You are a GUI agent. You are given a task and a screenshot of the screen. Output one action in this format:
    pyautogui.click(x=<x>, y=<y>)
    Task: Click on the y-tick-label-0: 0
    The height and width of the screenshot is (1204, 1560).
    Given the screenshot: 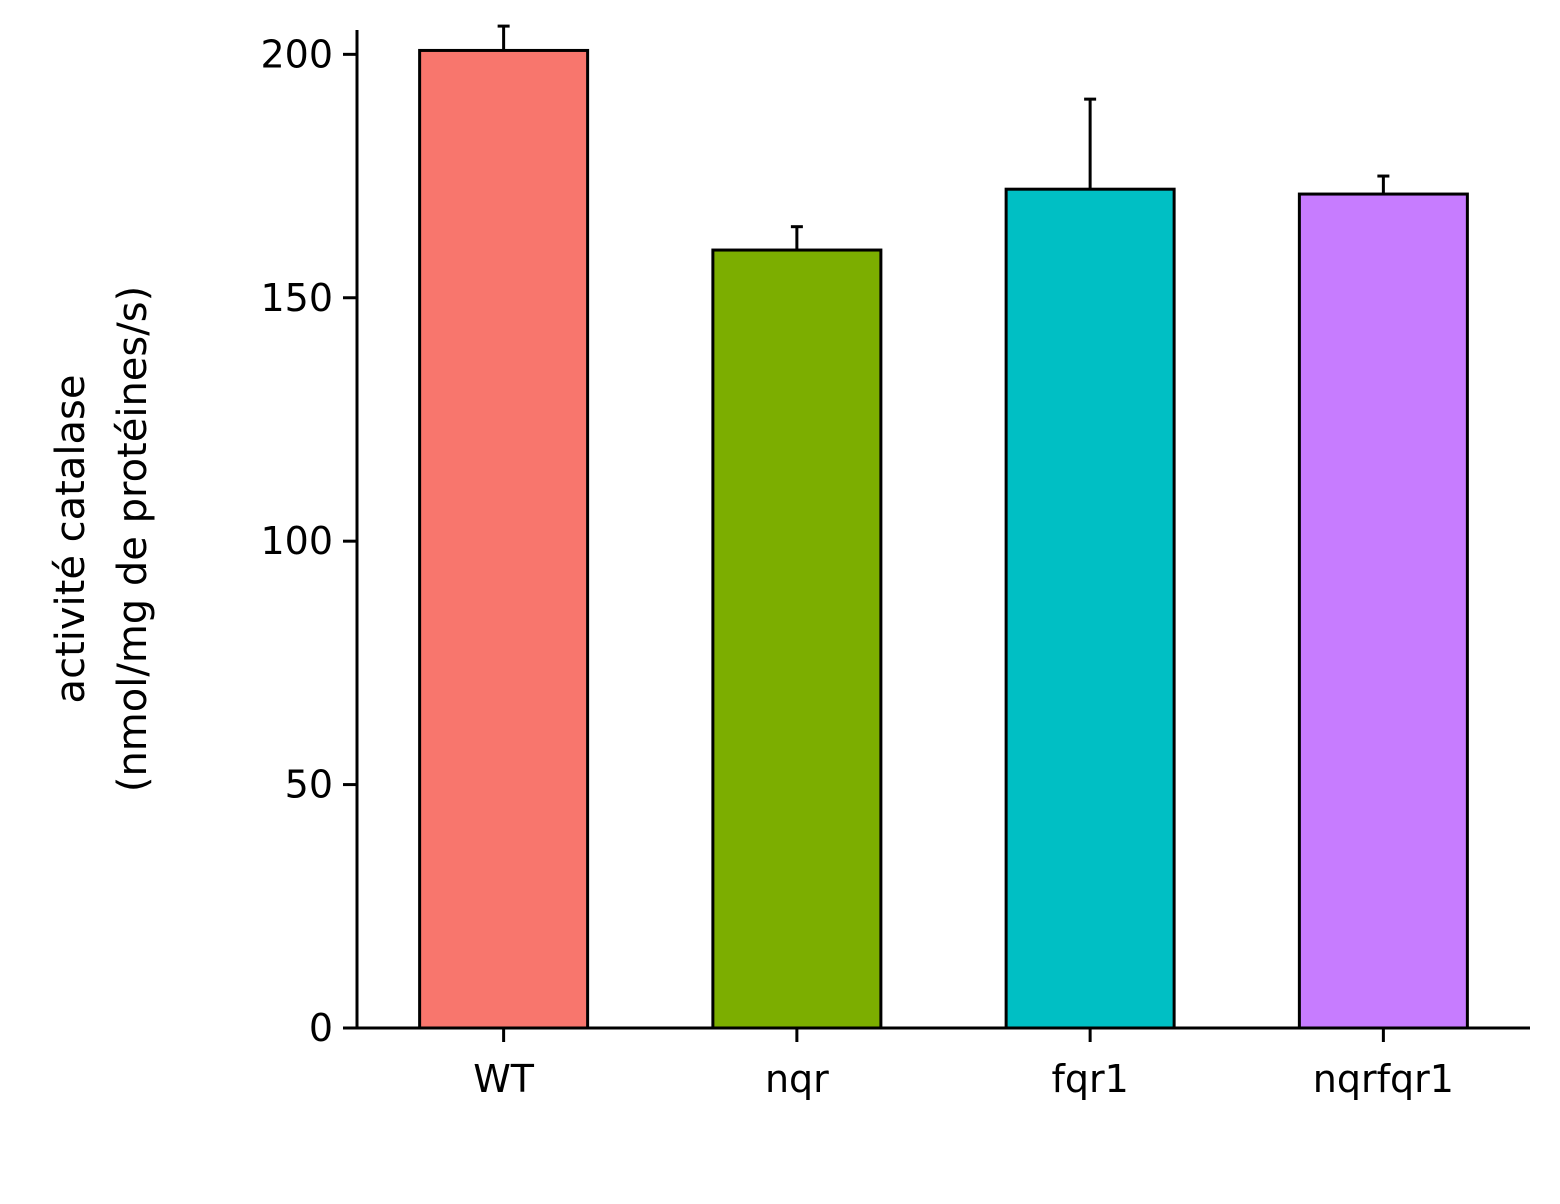 What is the action you would take?
    pyautogui.click(x=321, y=1028)
    